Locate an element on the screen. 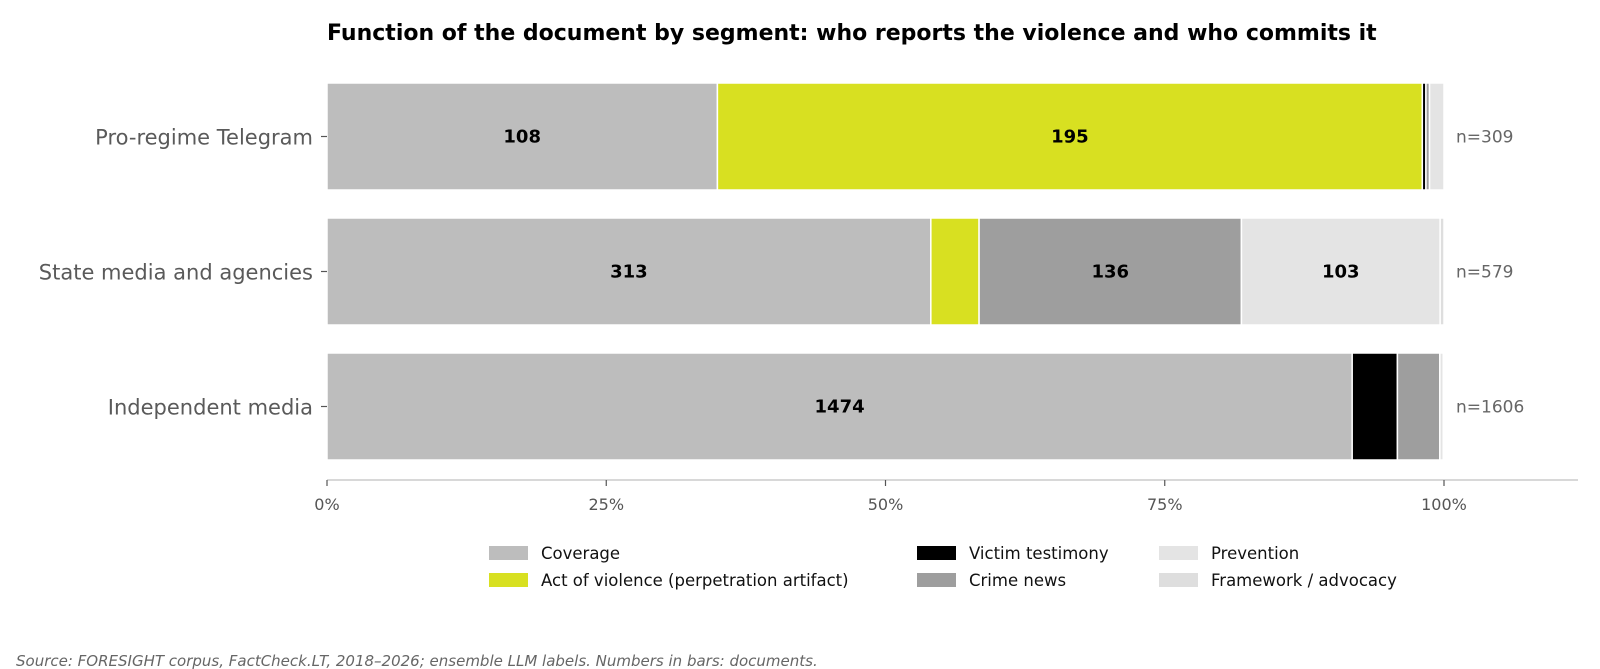  x-tick-label: 75% is located at coordinates (1165, 504).